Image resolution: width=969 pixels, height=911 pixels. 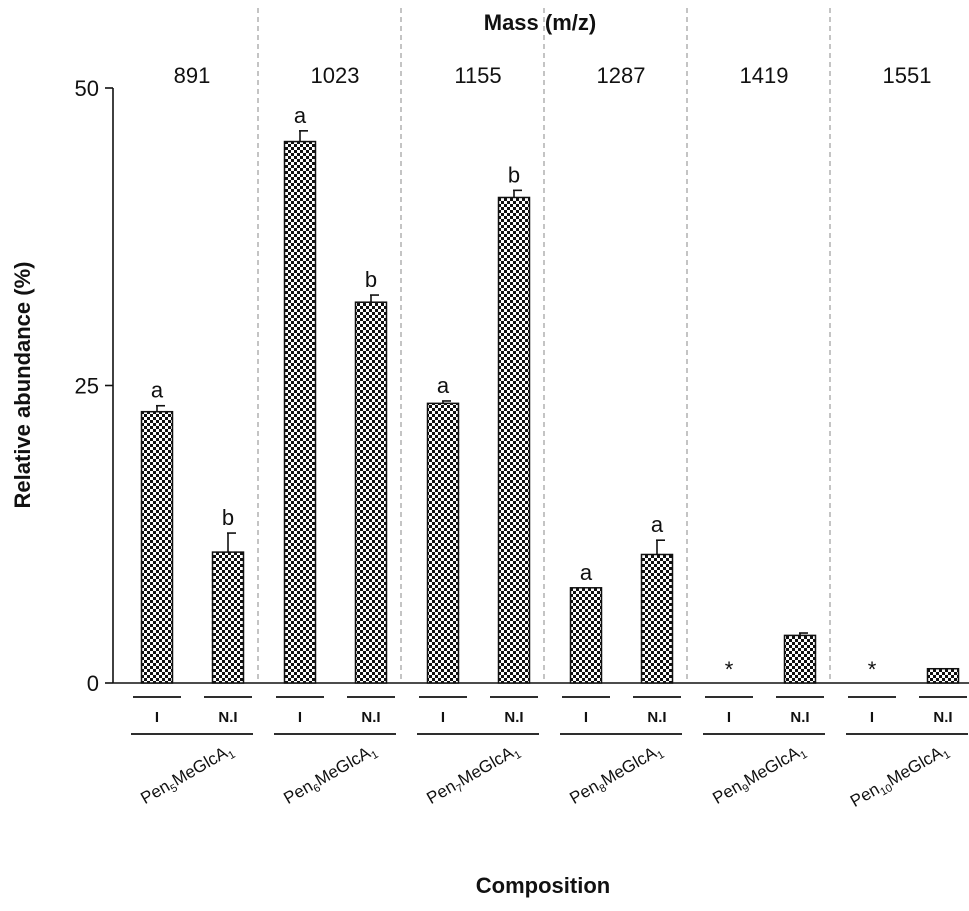 What do you see at coordinates (603, 788) in the screenshot?
I see `composition-subscript: 8` at bounding box center [603, 788].